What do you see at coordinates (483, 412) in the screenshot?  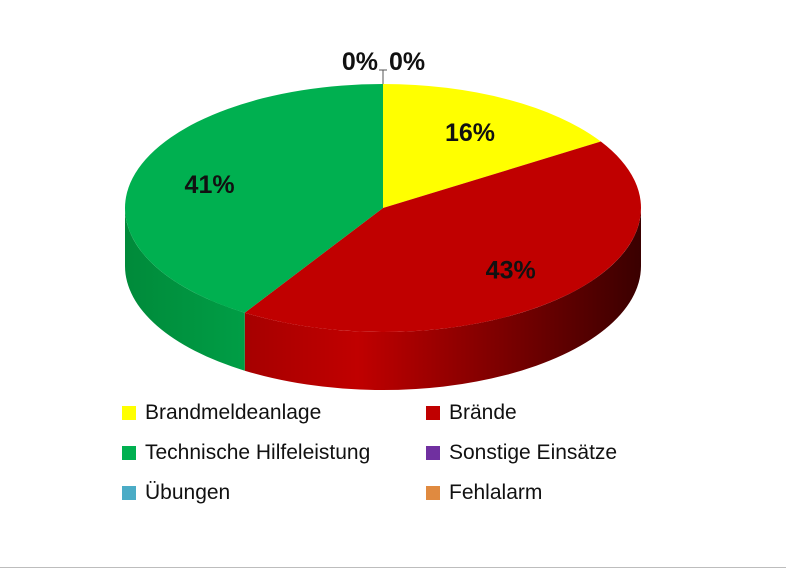 I see `legend-label: Brände` at bounding box center [483, 412].